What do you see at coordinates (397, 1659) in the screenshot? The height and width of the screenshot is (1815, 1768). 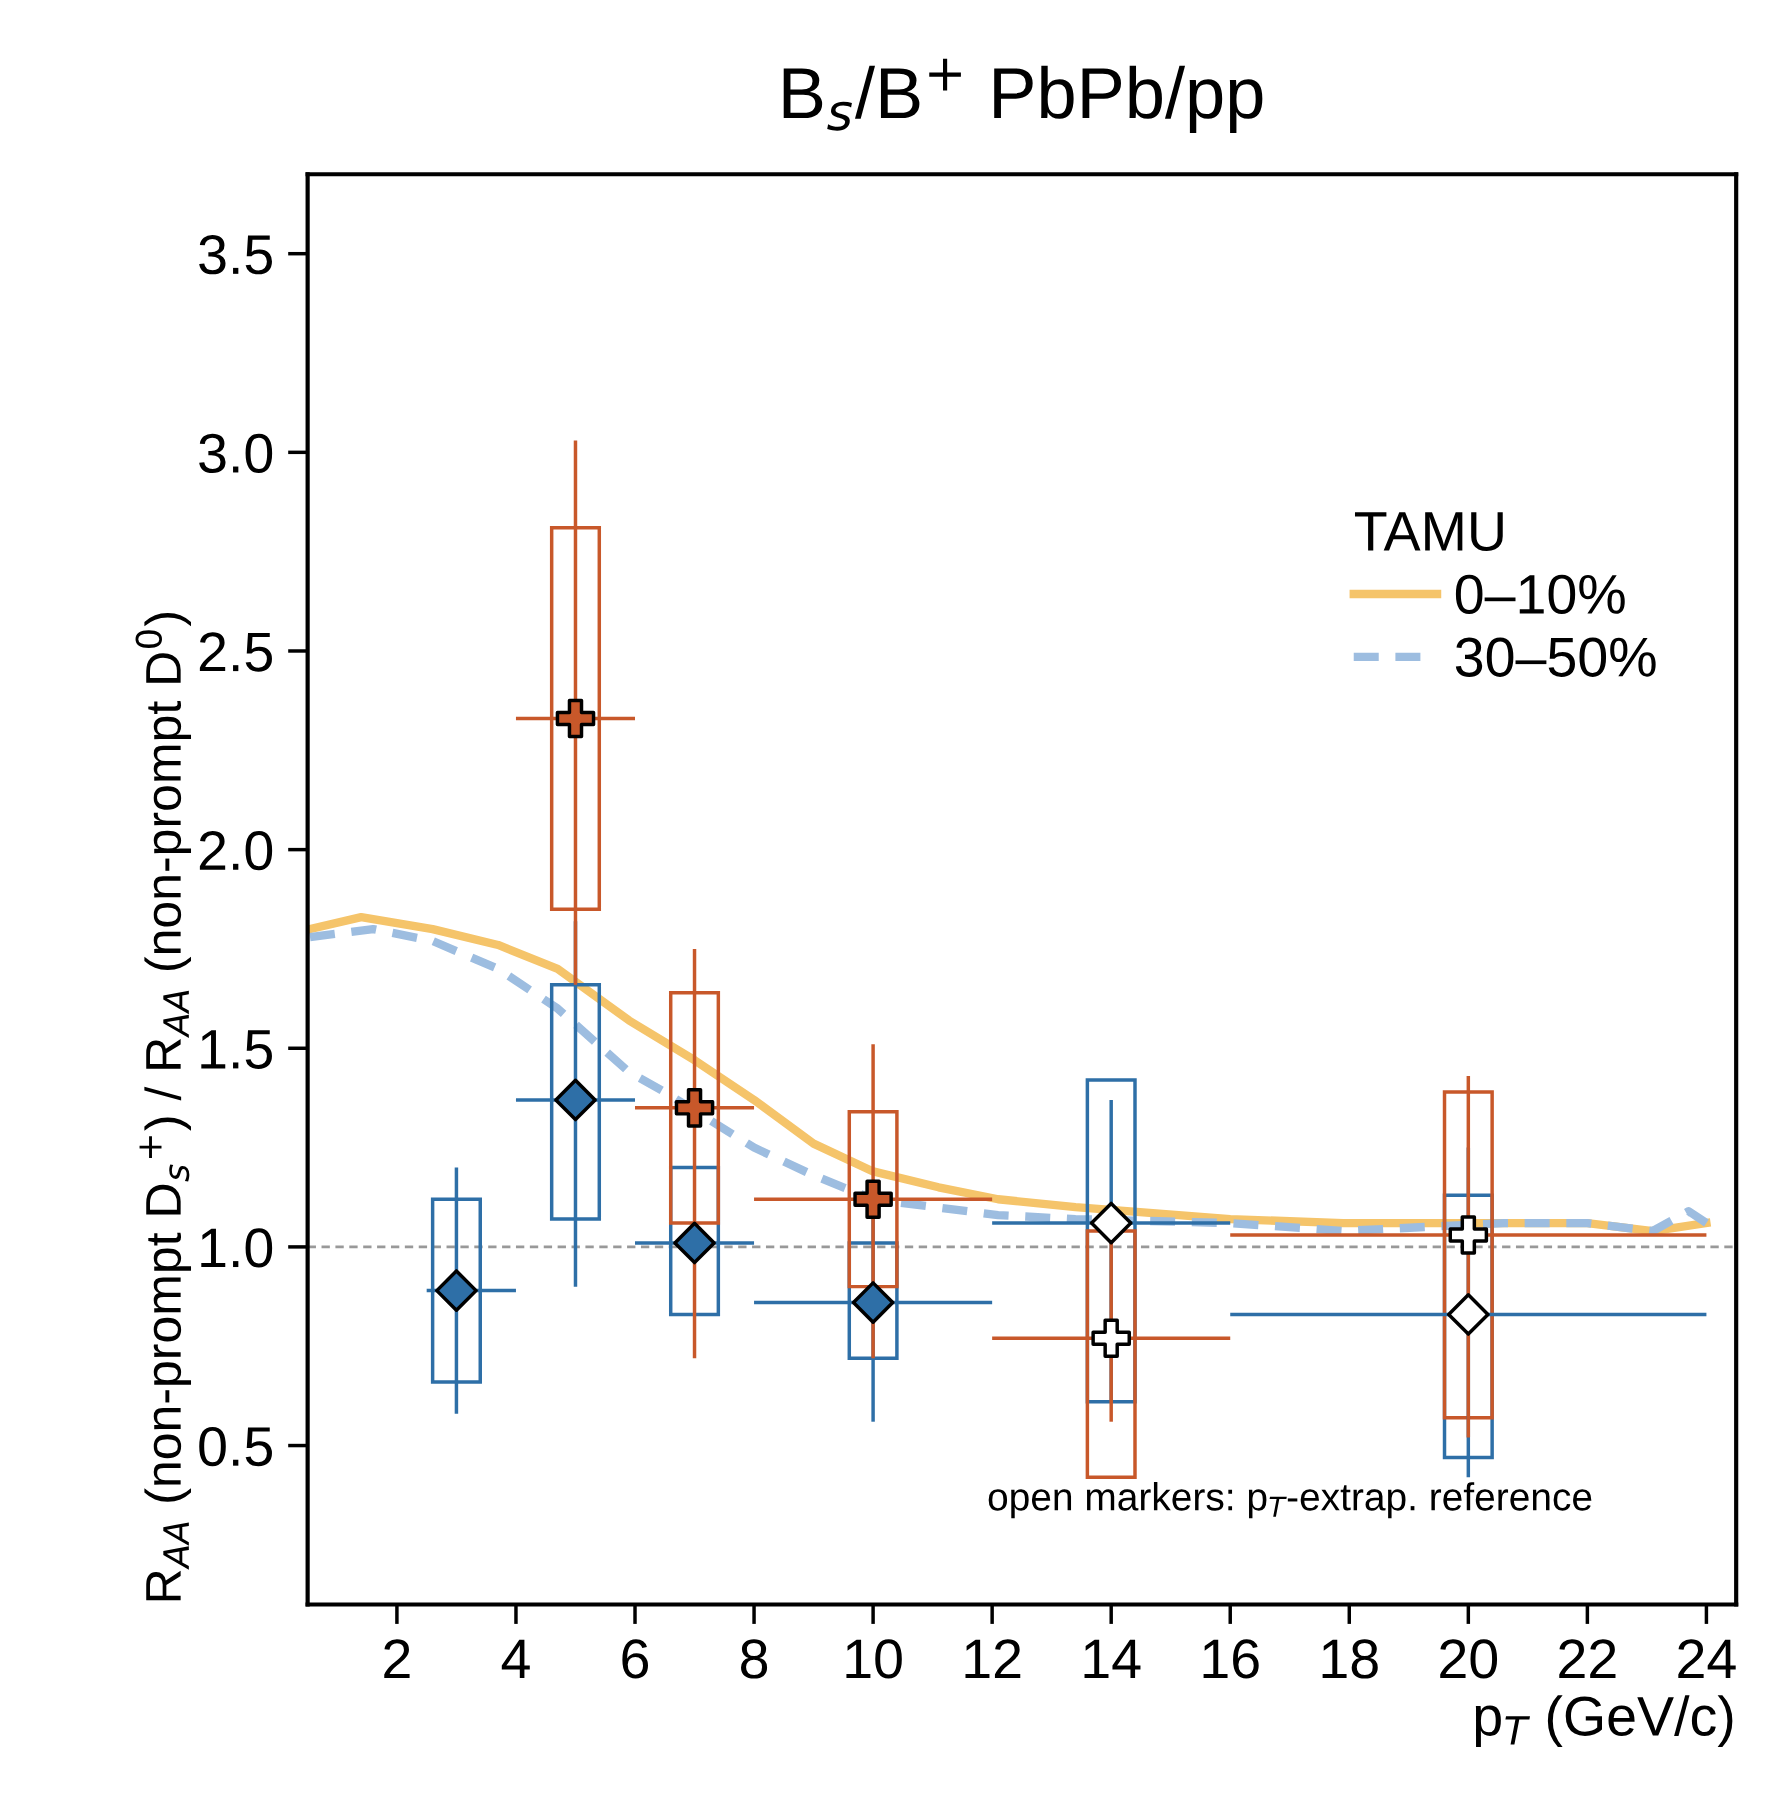 I see `x-tick-label: 2` at bounding box center [397, 1659].